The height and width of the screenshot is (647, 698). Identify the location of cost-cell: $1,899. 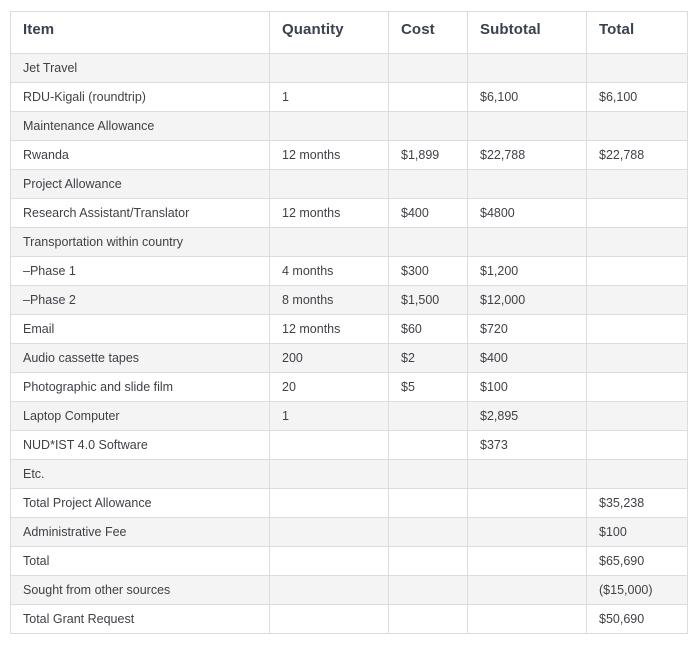
(428, 155).